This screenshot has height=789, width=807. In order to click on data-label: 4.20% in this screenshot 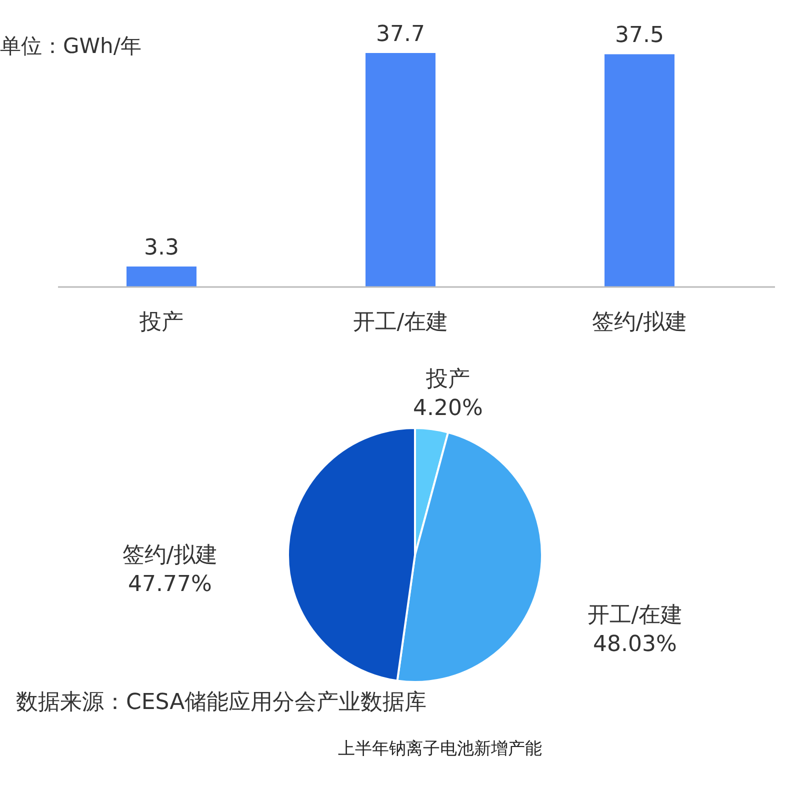, I will do `click(448, 408)`.